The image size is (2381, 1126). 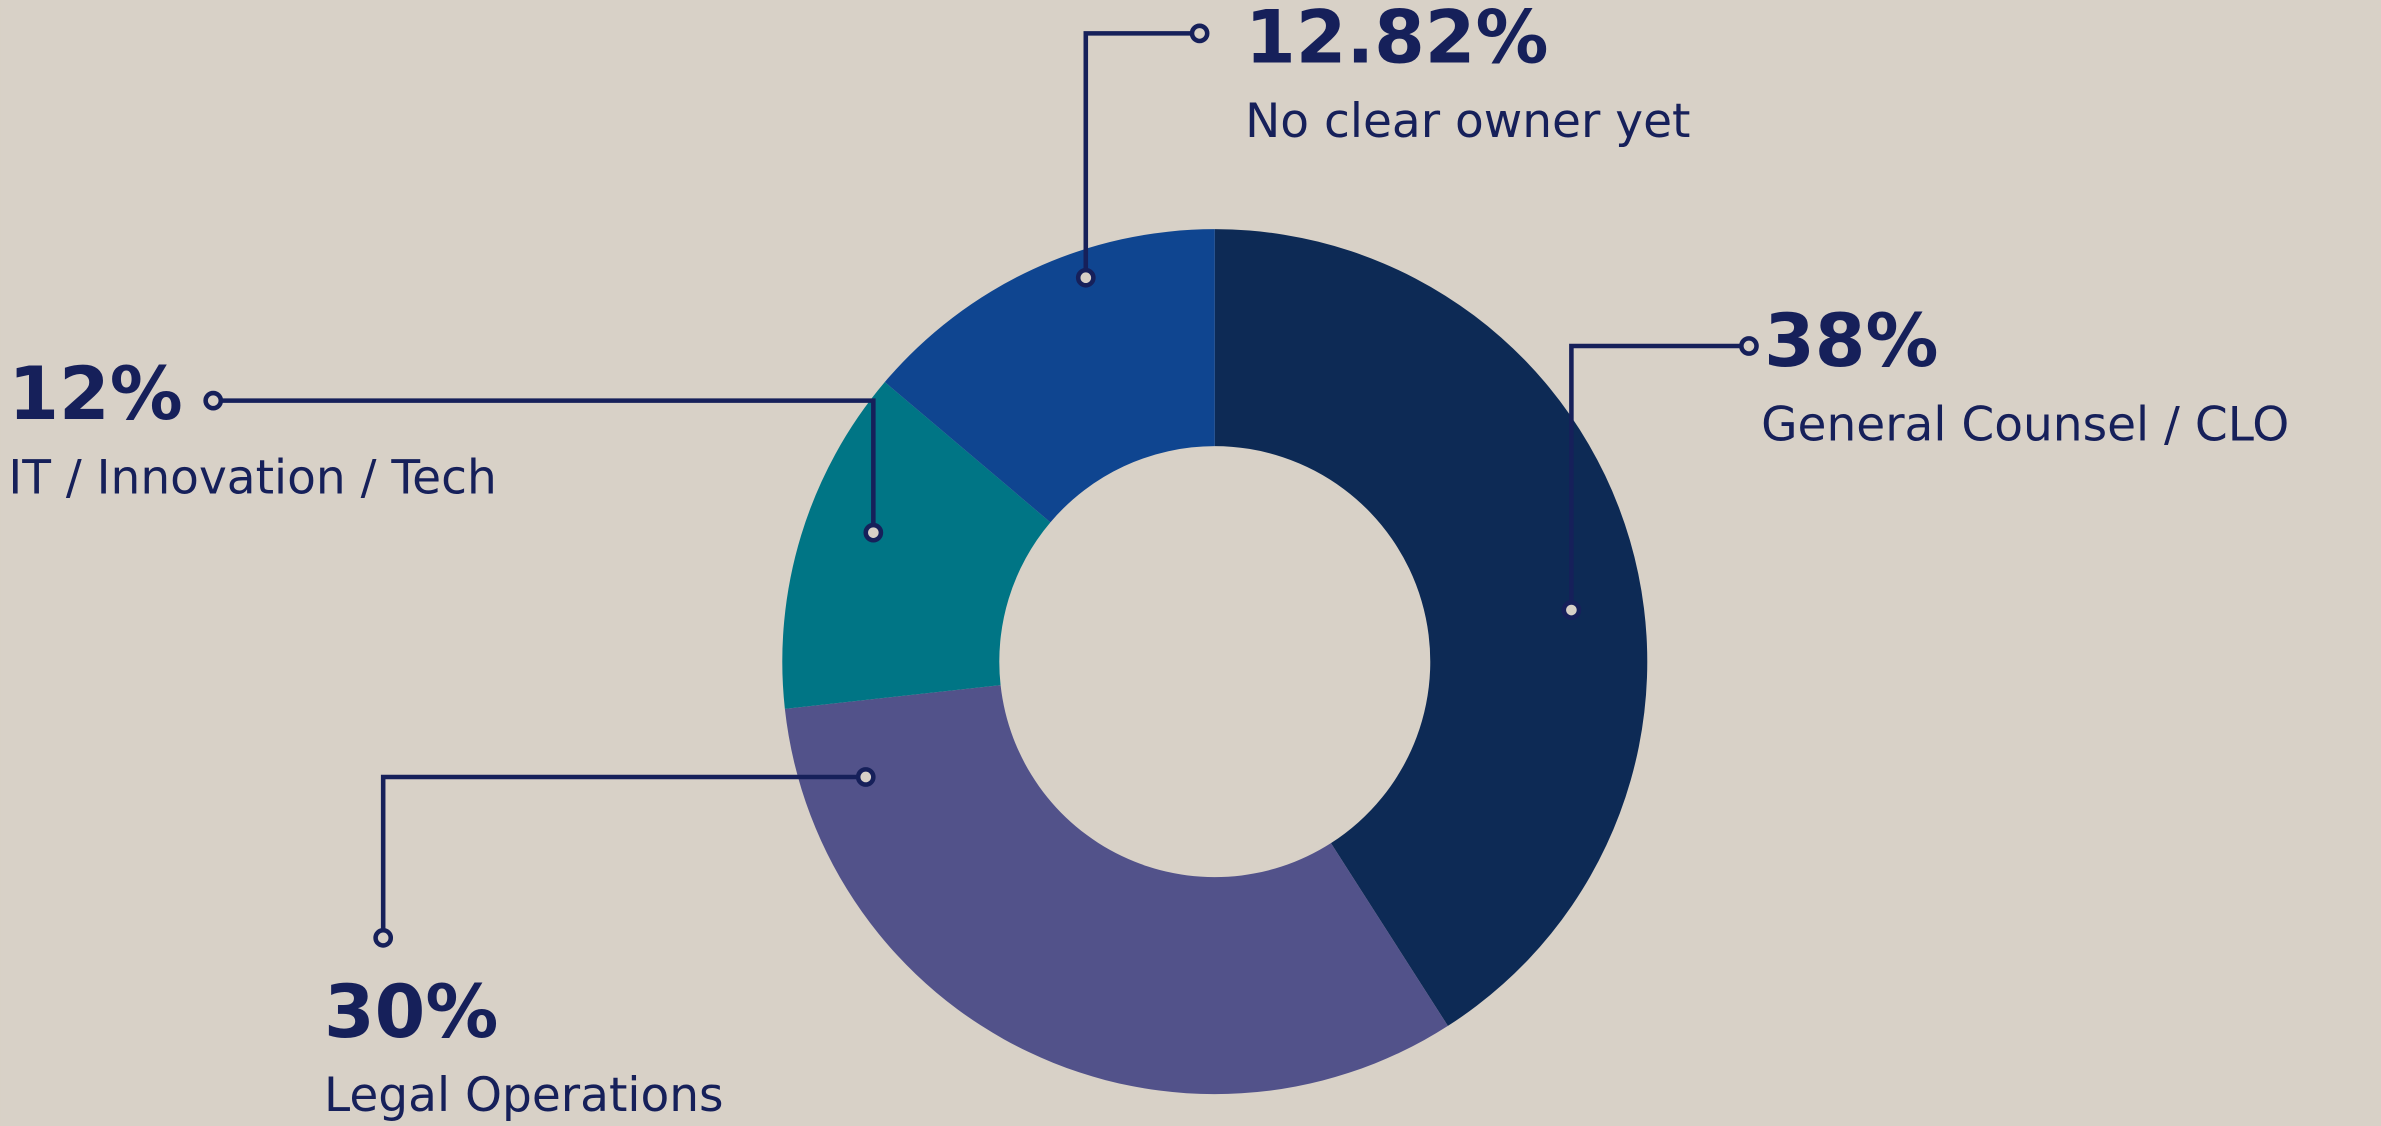 What do you see at coordinates (411, 1012) in the screenshot?
I see `value-label: 30%` at bounding box center [411, 1012].